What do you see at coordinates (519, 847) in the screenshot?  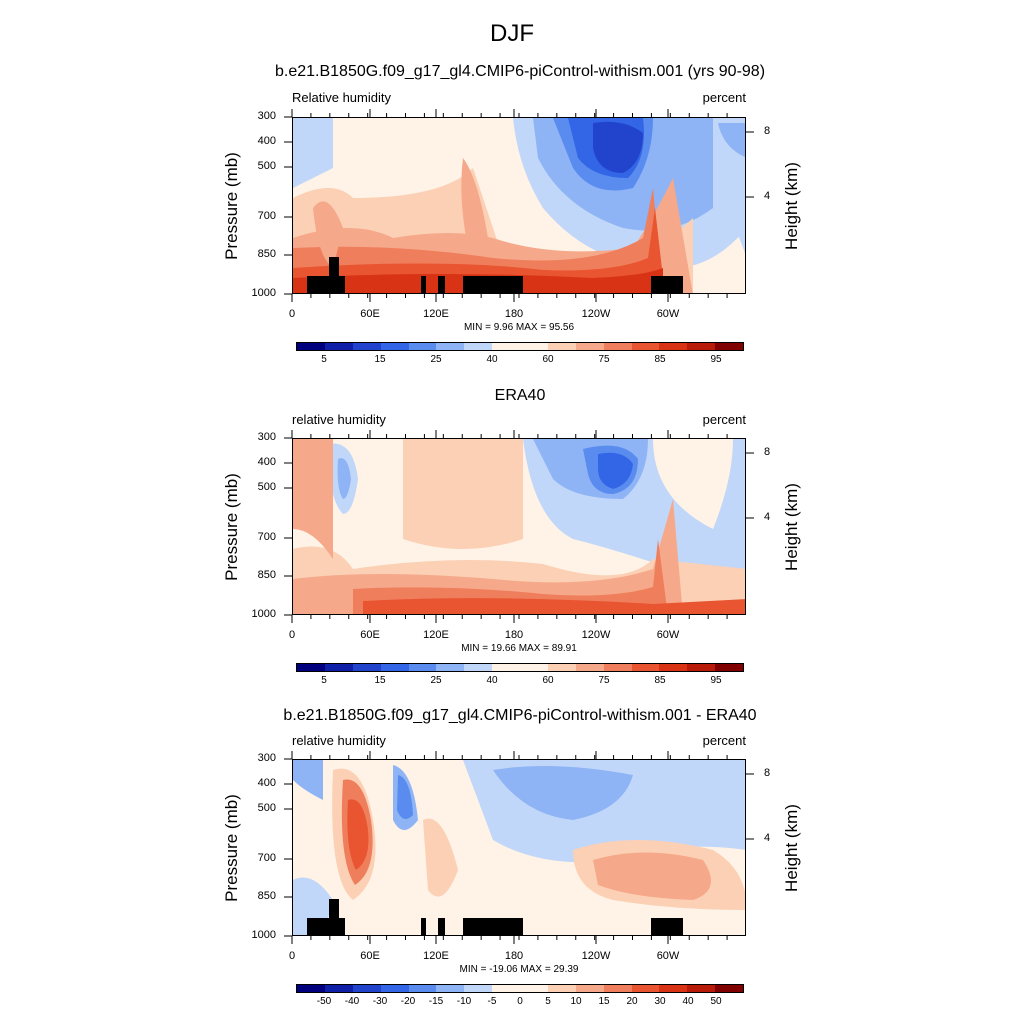 I see `panel-3-contour-field` at bounding box center [519, 847].